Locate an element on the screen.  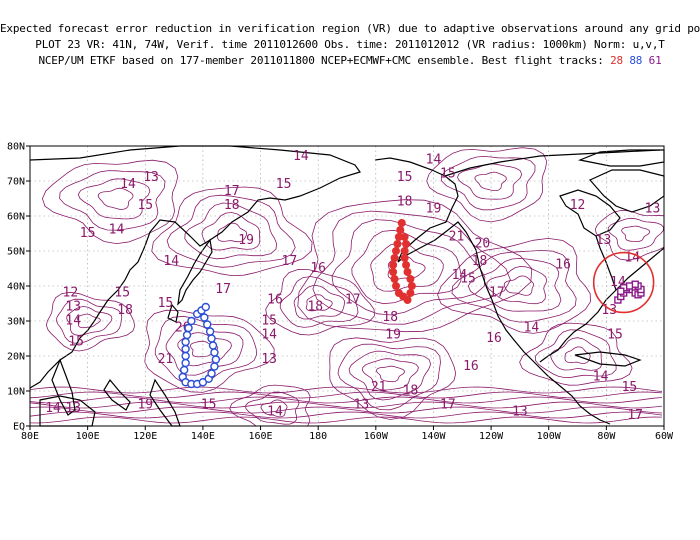
lat-label: 30N is located at coordinates (16, 322).